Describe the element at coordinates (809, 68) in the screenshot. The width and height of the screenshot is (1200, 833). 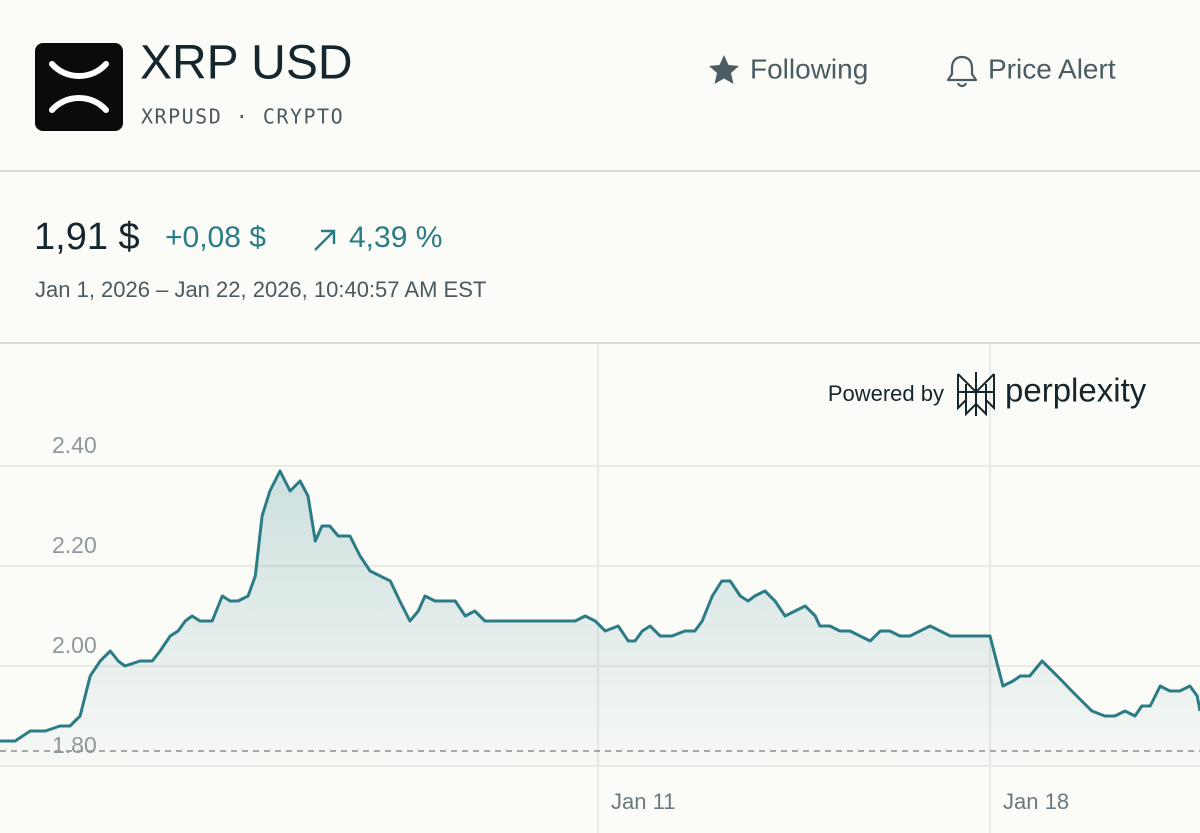
I see `following-label: Following` at that location.